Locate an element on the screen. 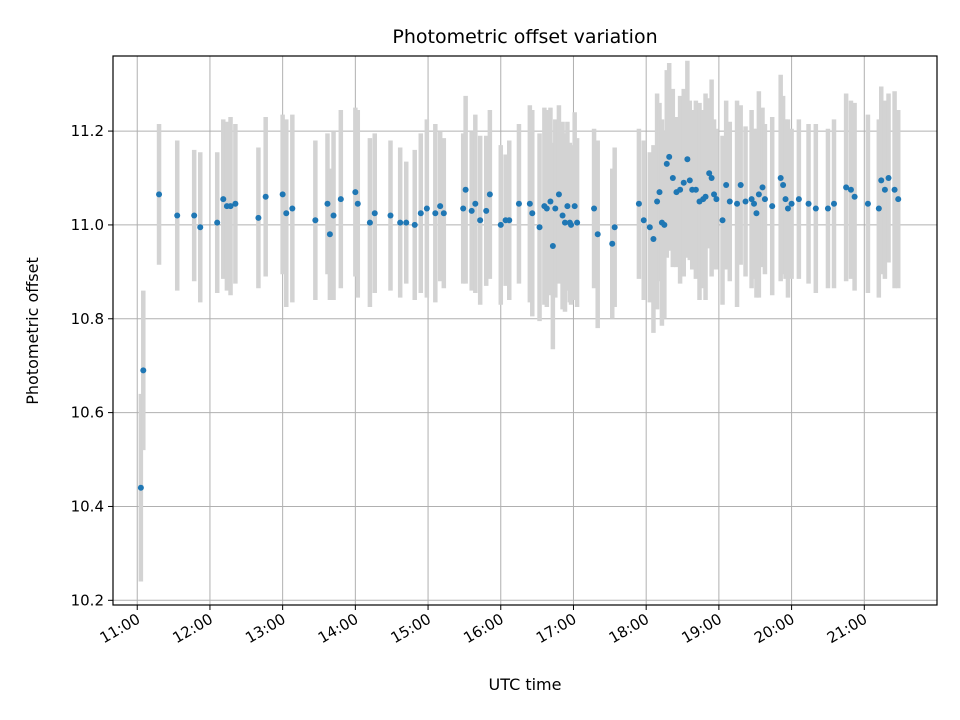  y-tick-label: 10.2 is located at coordinates (87, 600).